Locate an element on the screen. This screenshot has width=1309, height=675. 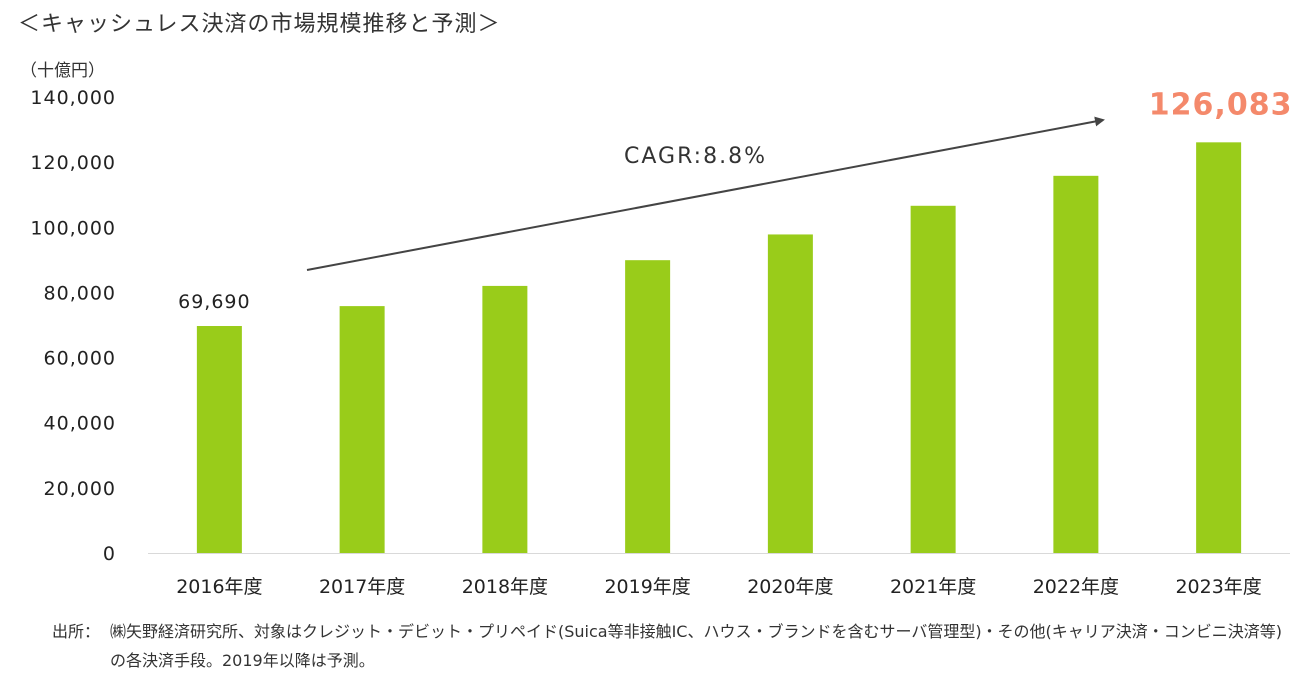
x-tick-label: 2019年度 is located at coordinates (647, 587).